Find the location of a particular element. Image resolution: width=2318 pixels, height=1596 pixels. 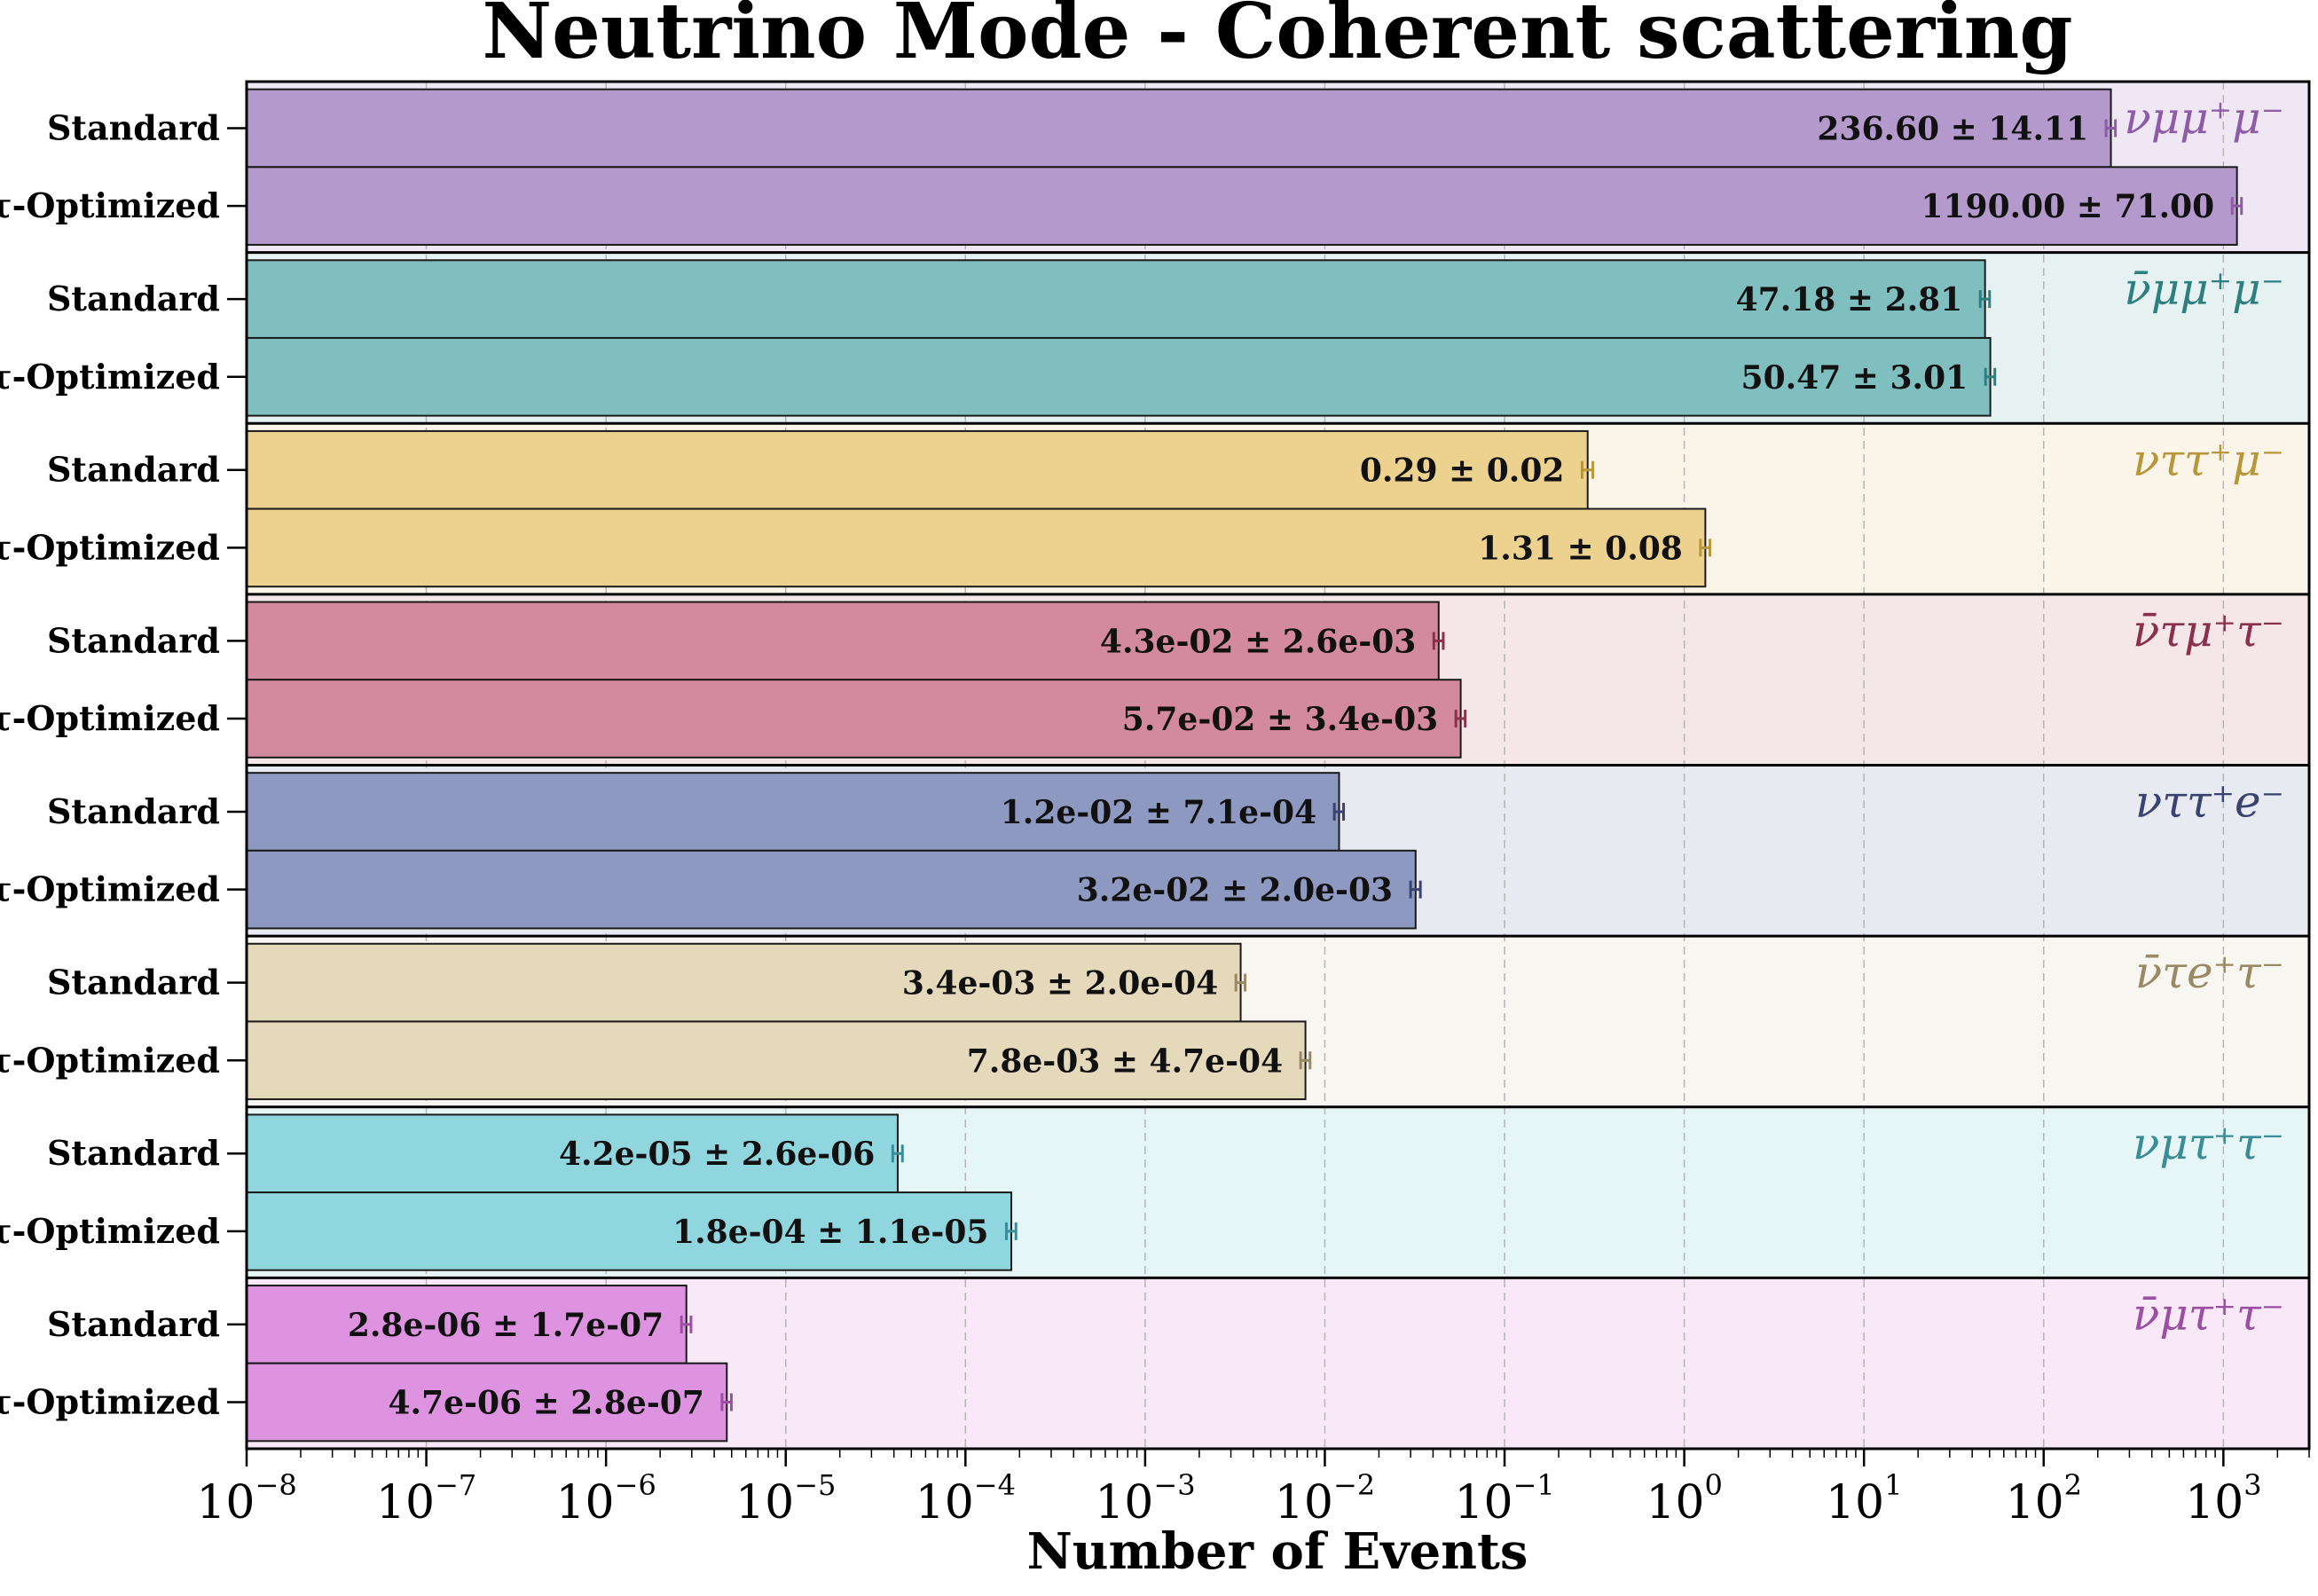

process-label: ν̄μτ⁺τ⁻ is located at coordinates (2208, 1314).